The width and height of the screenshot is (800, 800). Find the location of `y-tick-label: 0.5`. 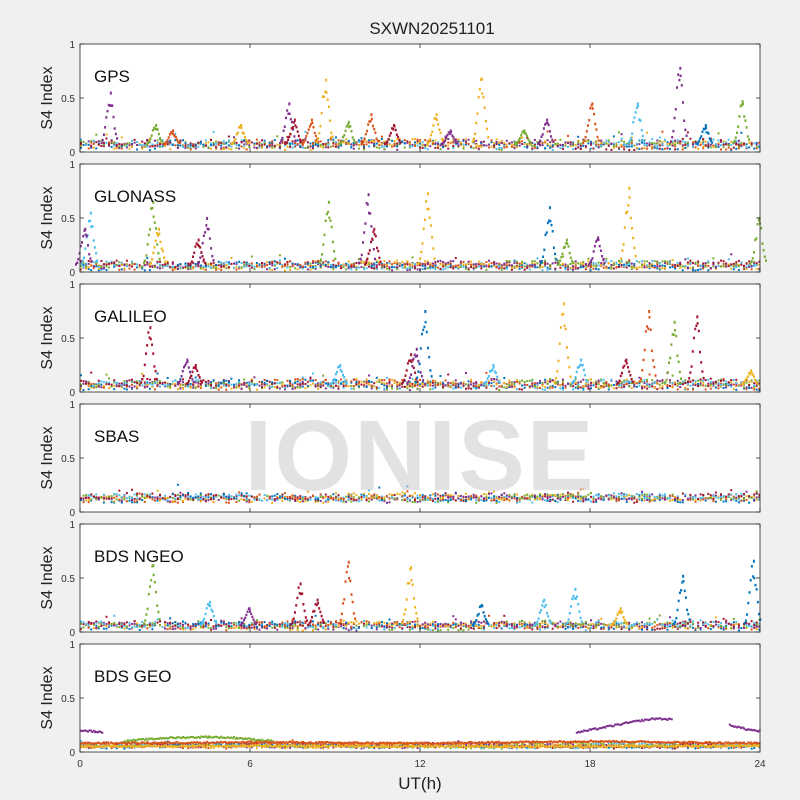

y-tick-label: 0.5 is located at coordinates (68, 99).